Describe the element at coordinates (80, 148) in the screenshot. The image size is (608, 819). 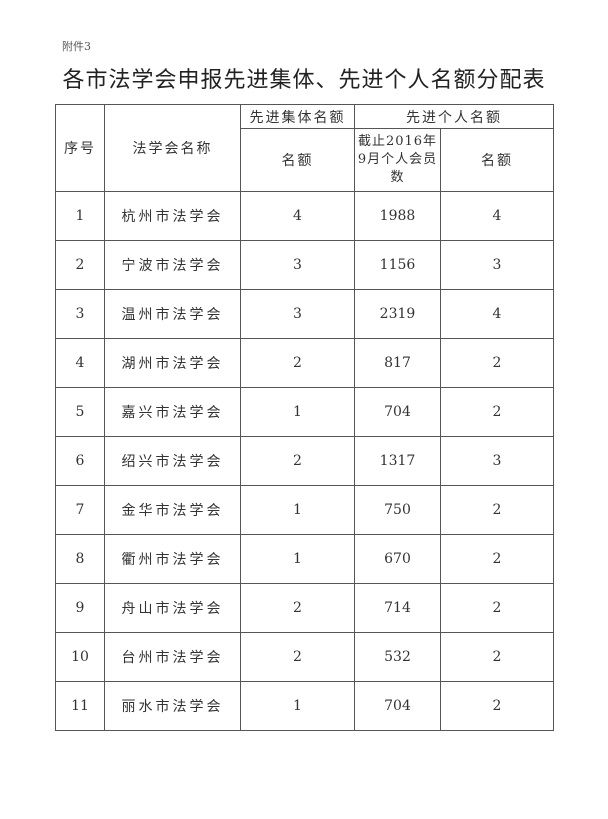
I see `header-seq: 序号` at that location.